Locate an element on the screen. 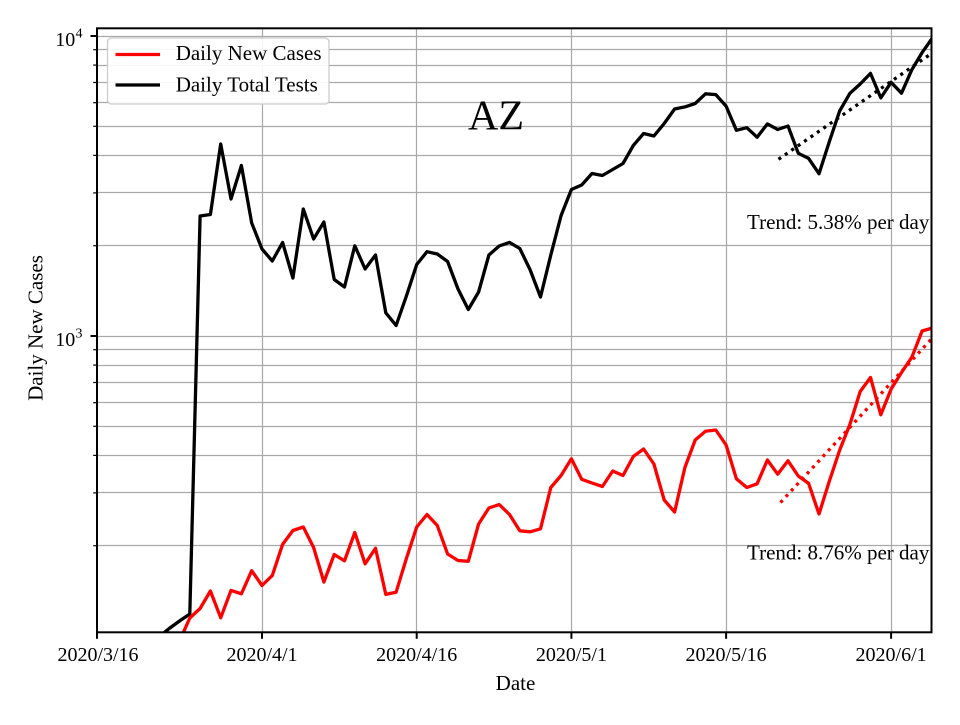  svg-text: Trend: 8.76% per day is located at coordinates (838, 553).